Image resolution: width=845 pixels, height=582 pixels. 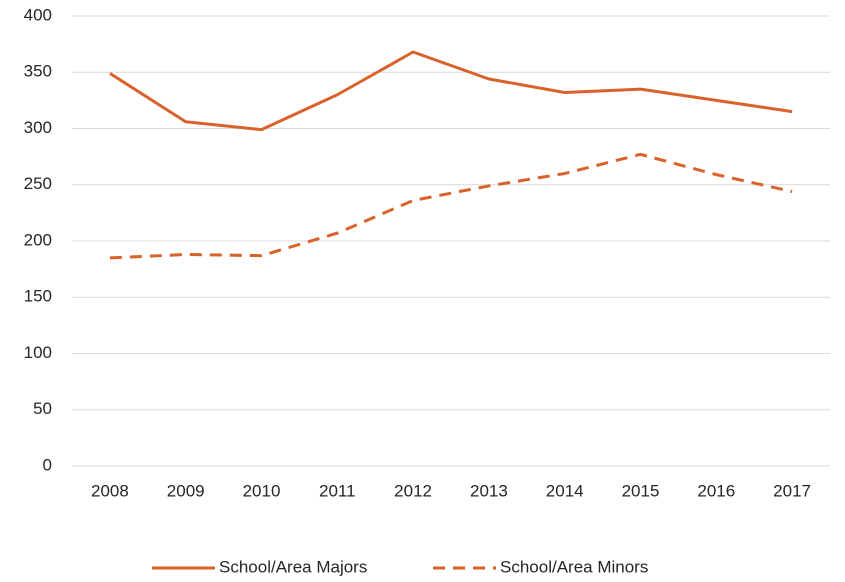 What do you see at coordinates (110, 490) in the screenshot?
I see `x-tick-label: 2008` at bounding box center [110, 490].